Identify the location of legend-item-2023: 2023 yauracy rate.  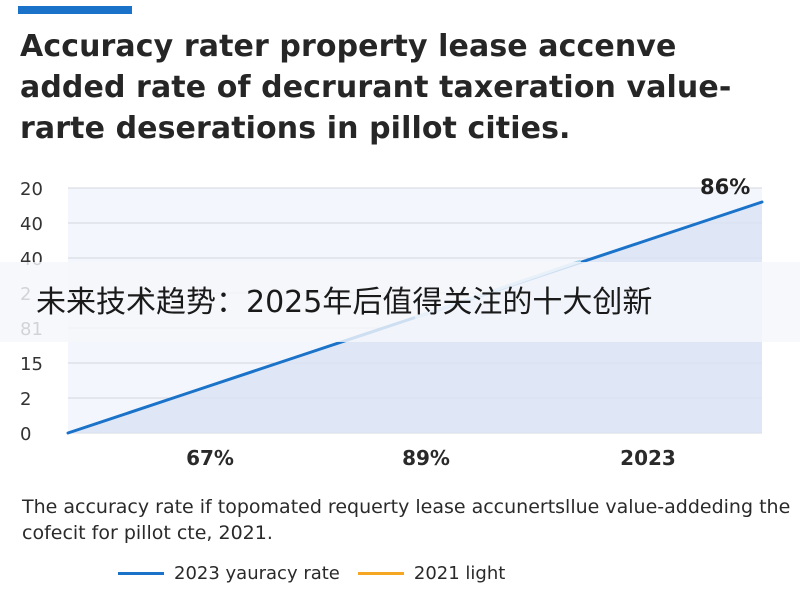
(229, 573).